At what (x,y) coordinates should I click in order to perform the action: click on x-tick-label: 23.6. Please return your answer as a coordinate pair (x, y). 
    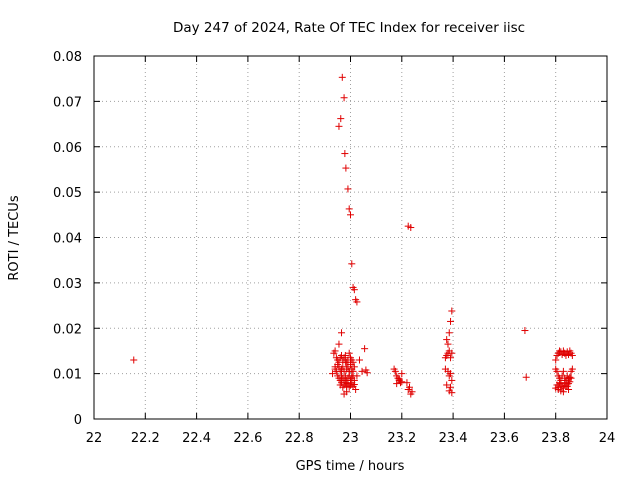
    Looking at the image, I should click on (504, 438).